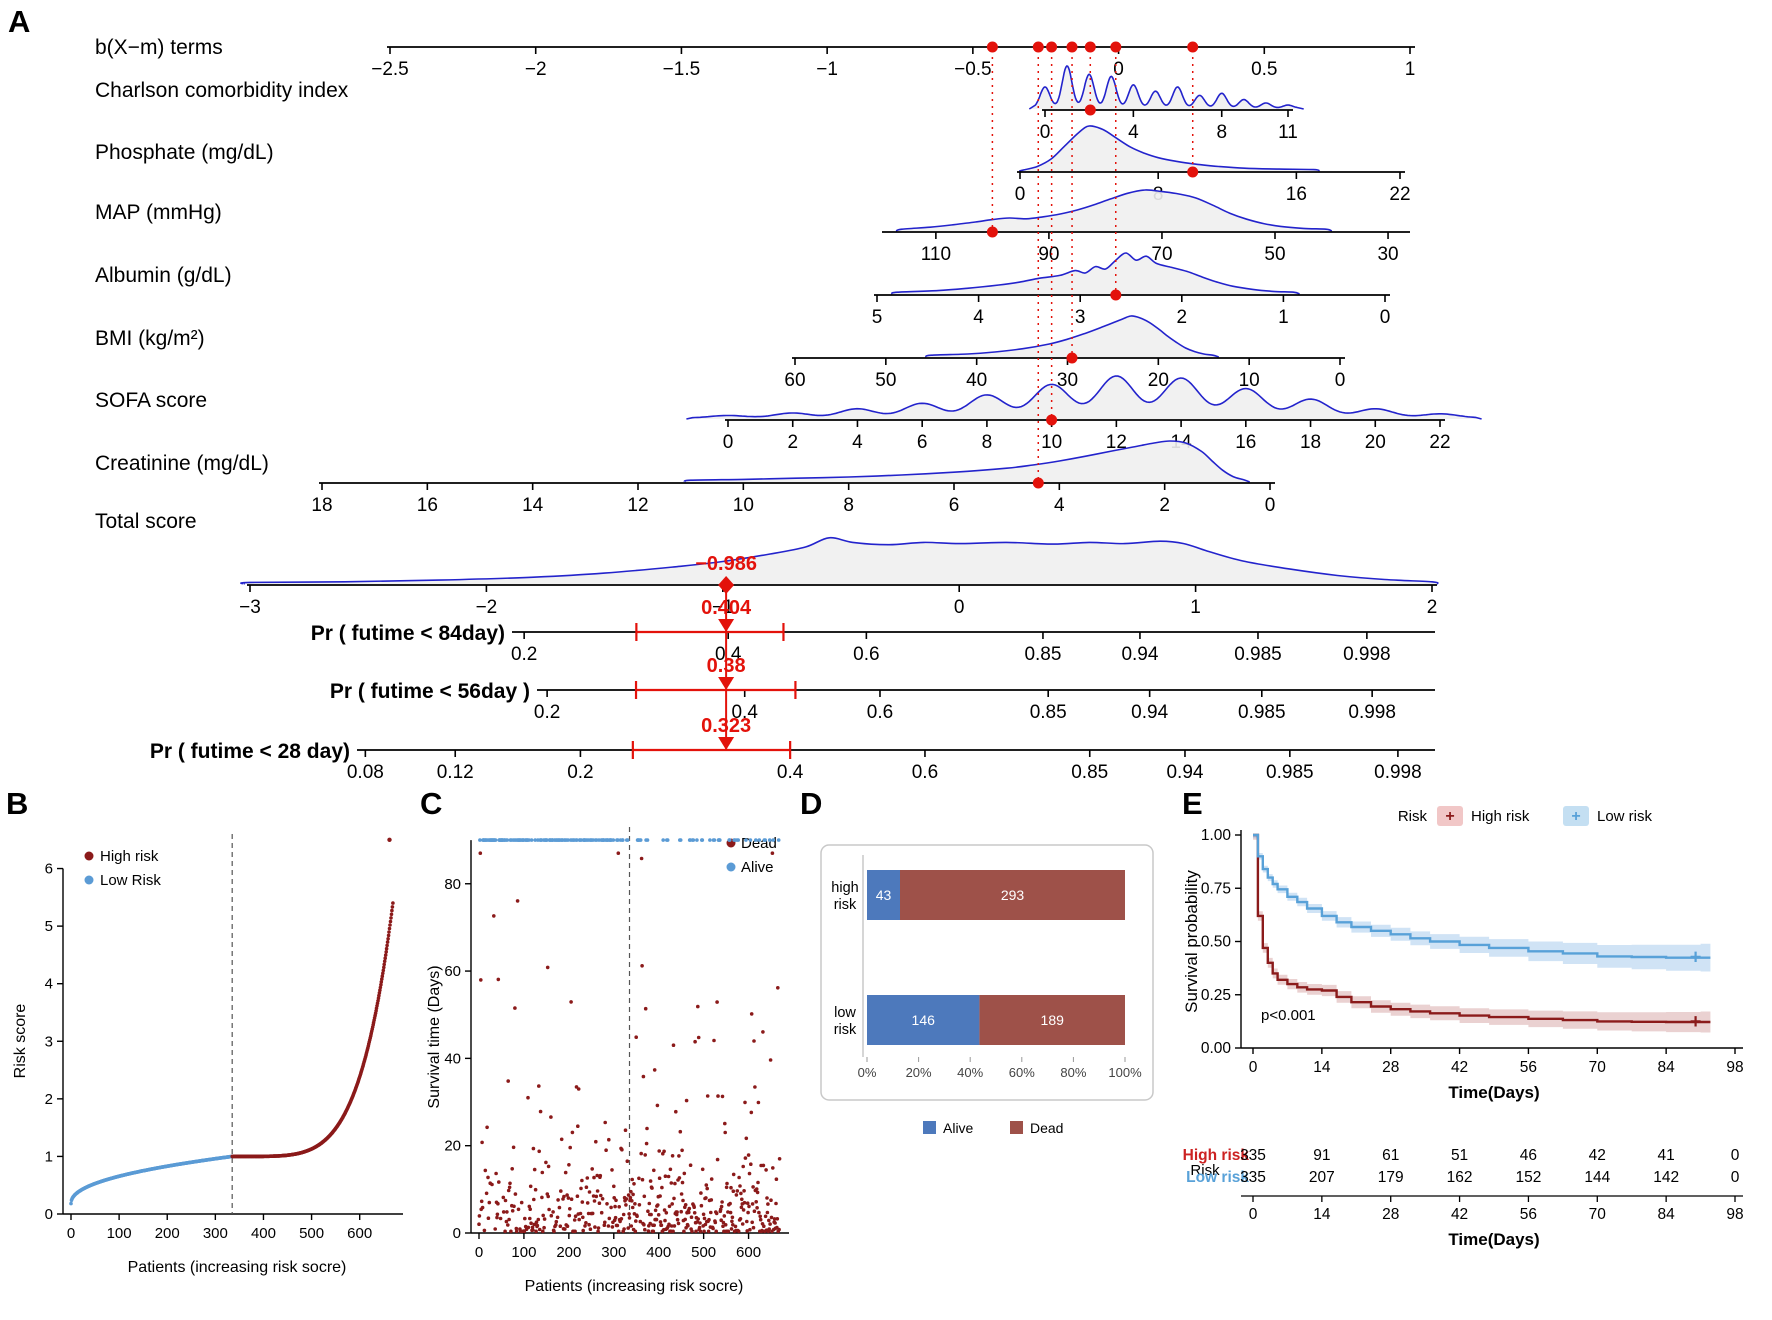 This screenshot has width=1772, height=1320. I want to click on svg-text: 0.00, so click(1216, 1048).